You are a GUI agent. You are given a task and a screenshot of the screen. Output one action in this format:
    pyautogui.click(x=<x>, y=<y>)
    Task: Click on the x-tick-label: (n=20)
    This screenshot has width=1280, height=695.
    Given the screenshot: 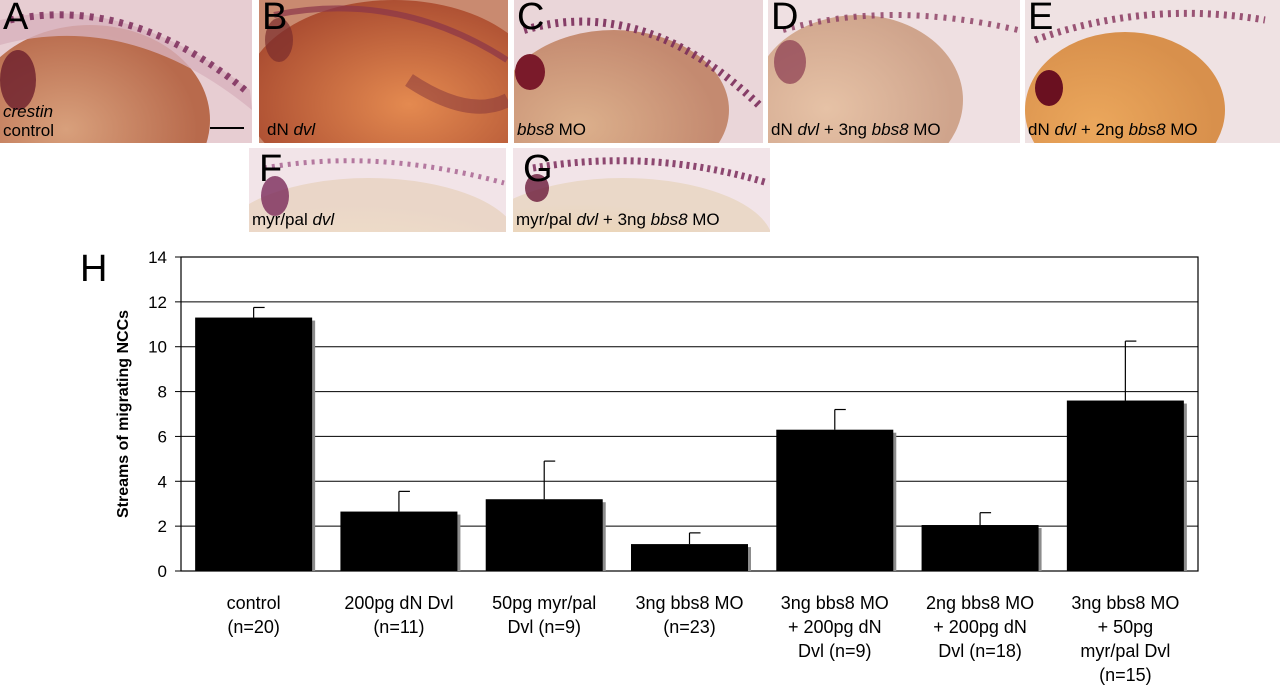 What is the action you would take?
    pyautogui.click(x=253, y=627)
    